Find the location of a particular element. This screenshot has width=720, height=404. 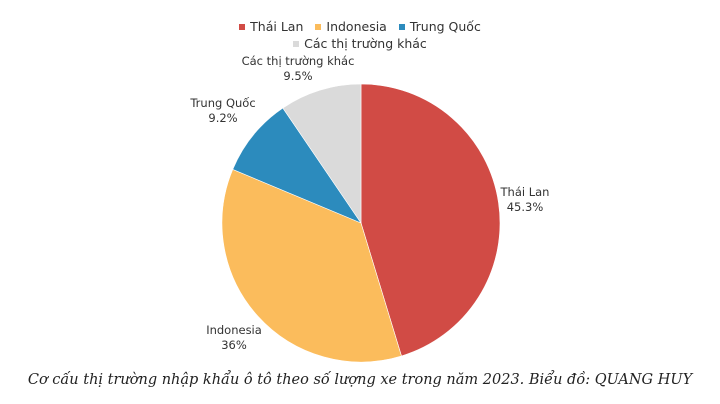

legend-item-trung-quoc: Trung Quốc is located at coordinates (439, 26).